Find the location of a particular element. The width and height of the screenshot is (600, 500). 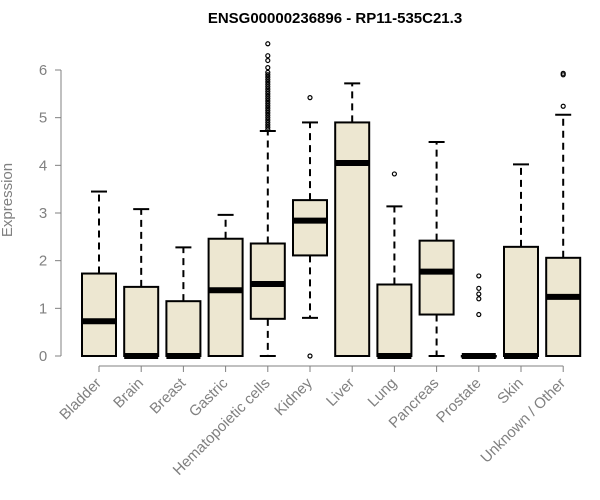

x-tick-label: Skin is located at coordinates (510, 391).